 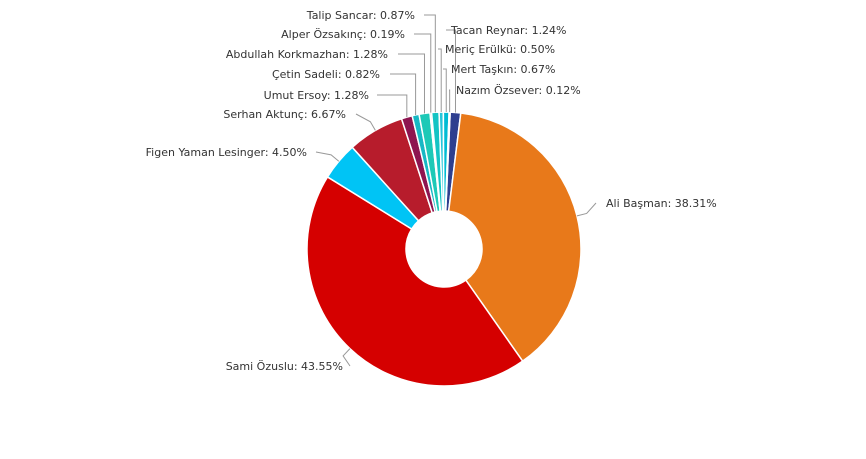 I want to click on leader-line-talip-sancar, so click(x=430, y=63).